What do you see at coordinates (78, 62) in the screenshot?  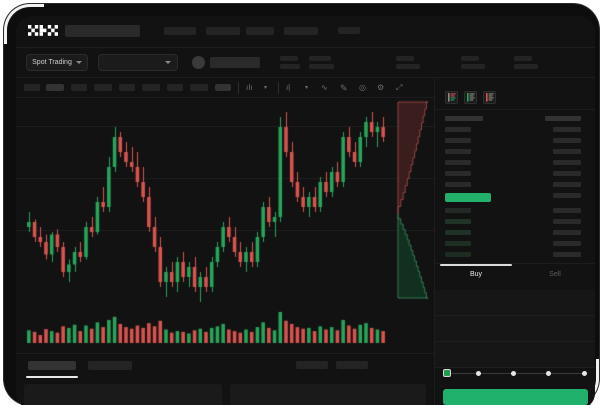 I see `chevron-down-icon` at bounding box center [78, 62].